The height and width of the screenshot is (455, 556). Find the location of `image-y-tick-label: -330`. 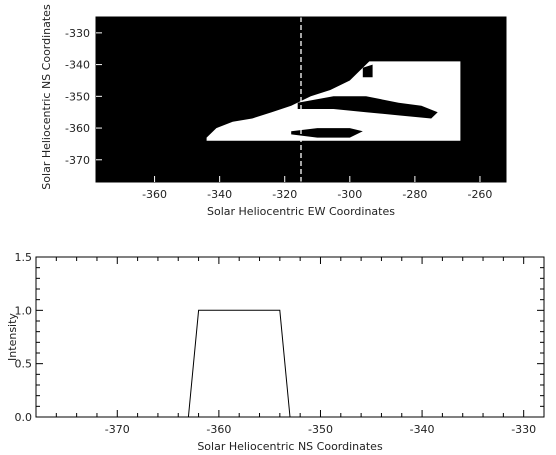

image-y-tick-label: -330 is located at coordinates (77, 33).